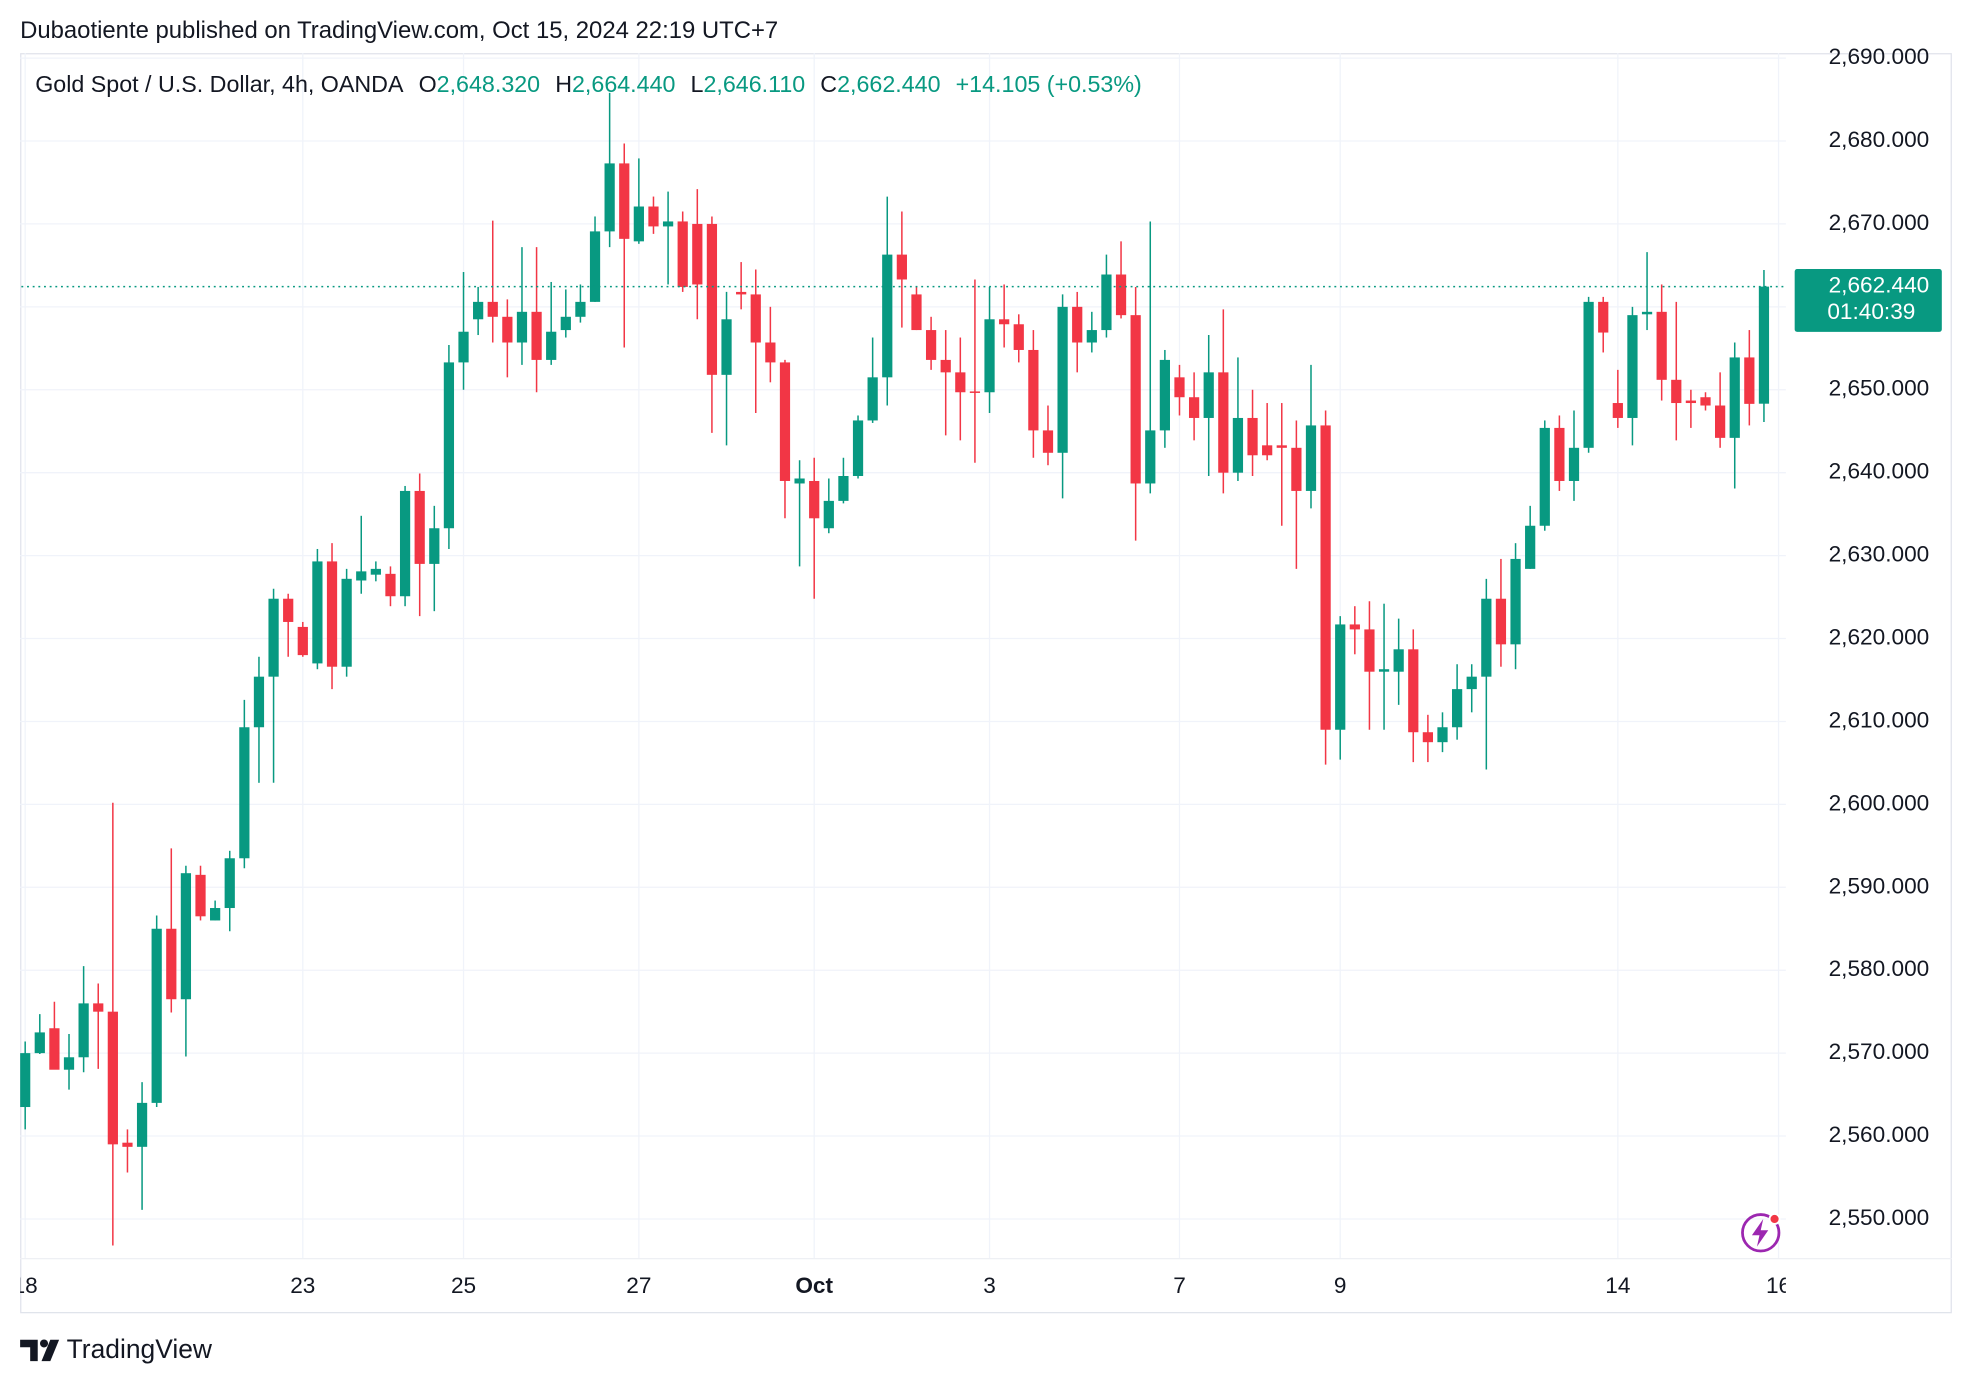 This screenshot has width=1972, height=1384. I want to click on ohlc-key: O, so click(428, 84).